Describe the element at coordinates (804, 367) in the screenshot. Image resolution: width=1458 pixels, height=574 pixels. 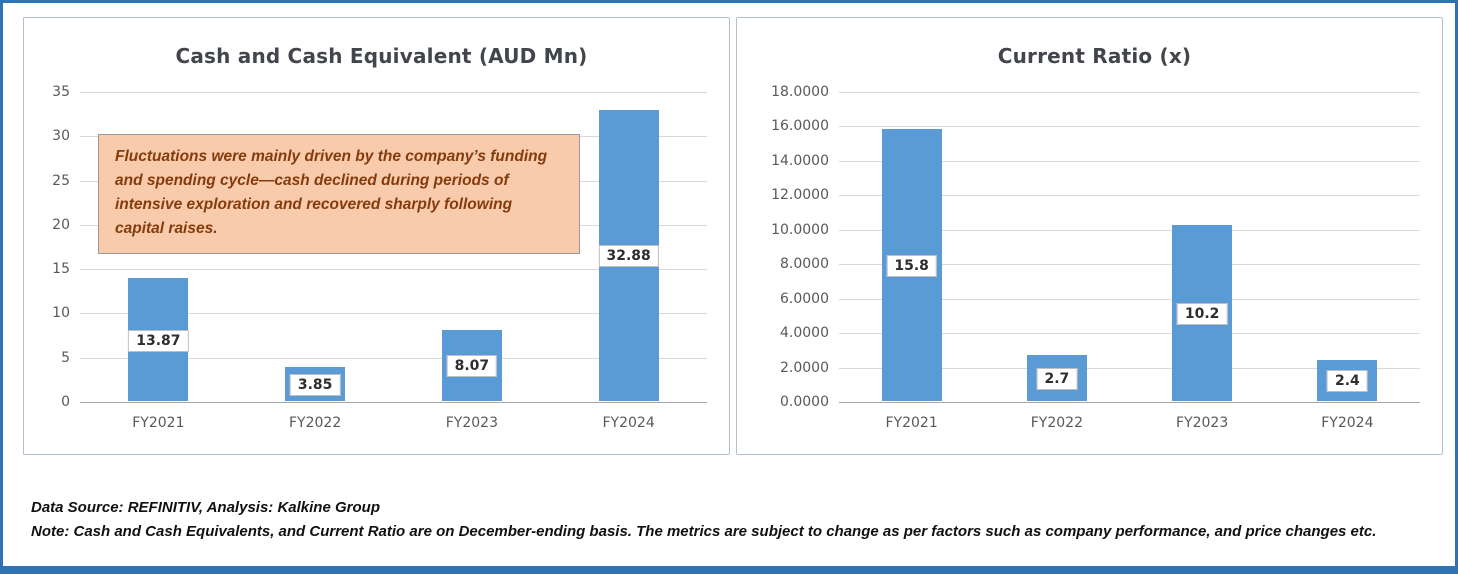
I see `y-tick-label: 2.0000` at that location.